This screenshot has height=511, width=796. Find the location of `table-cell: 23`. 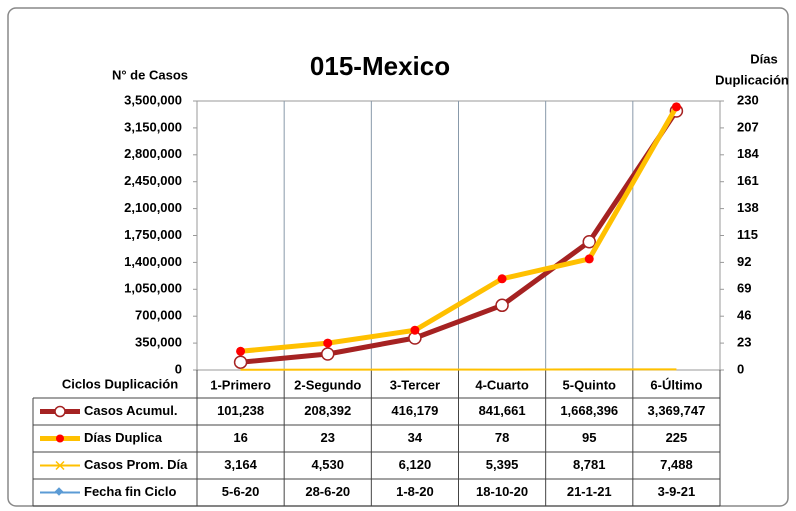

table-cell: 23 is located at coordinates (328, 437).